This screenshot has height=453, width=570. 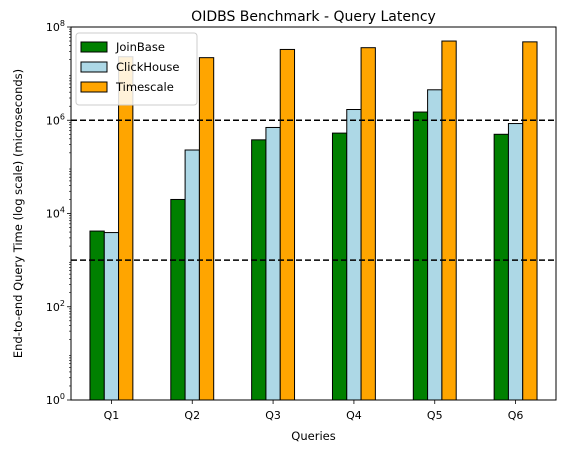 I want to click on bar-joinbase-q3, so click(x=259, y=270).